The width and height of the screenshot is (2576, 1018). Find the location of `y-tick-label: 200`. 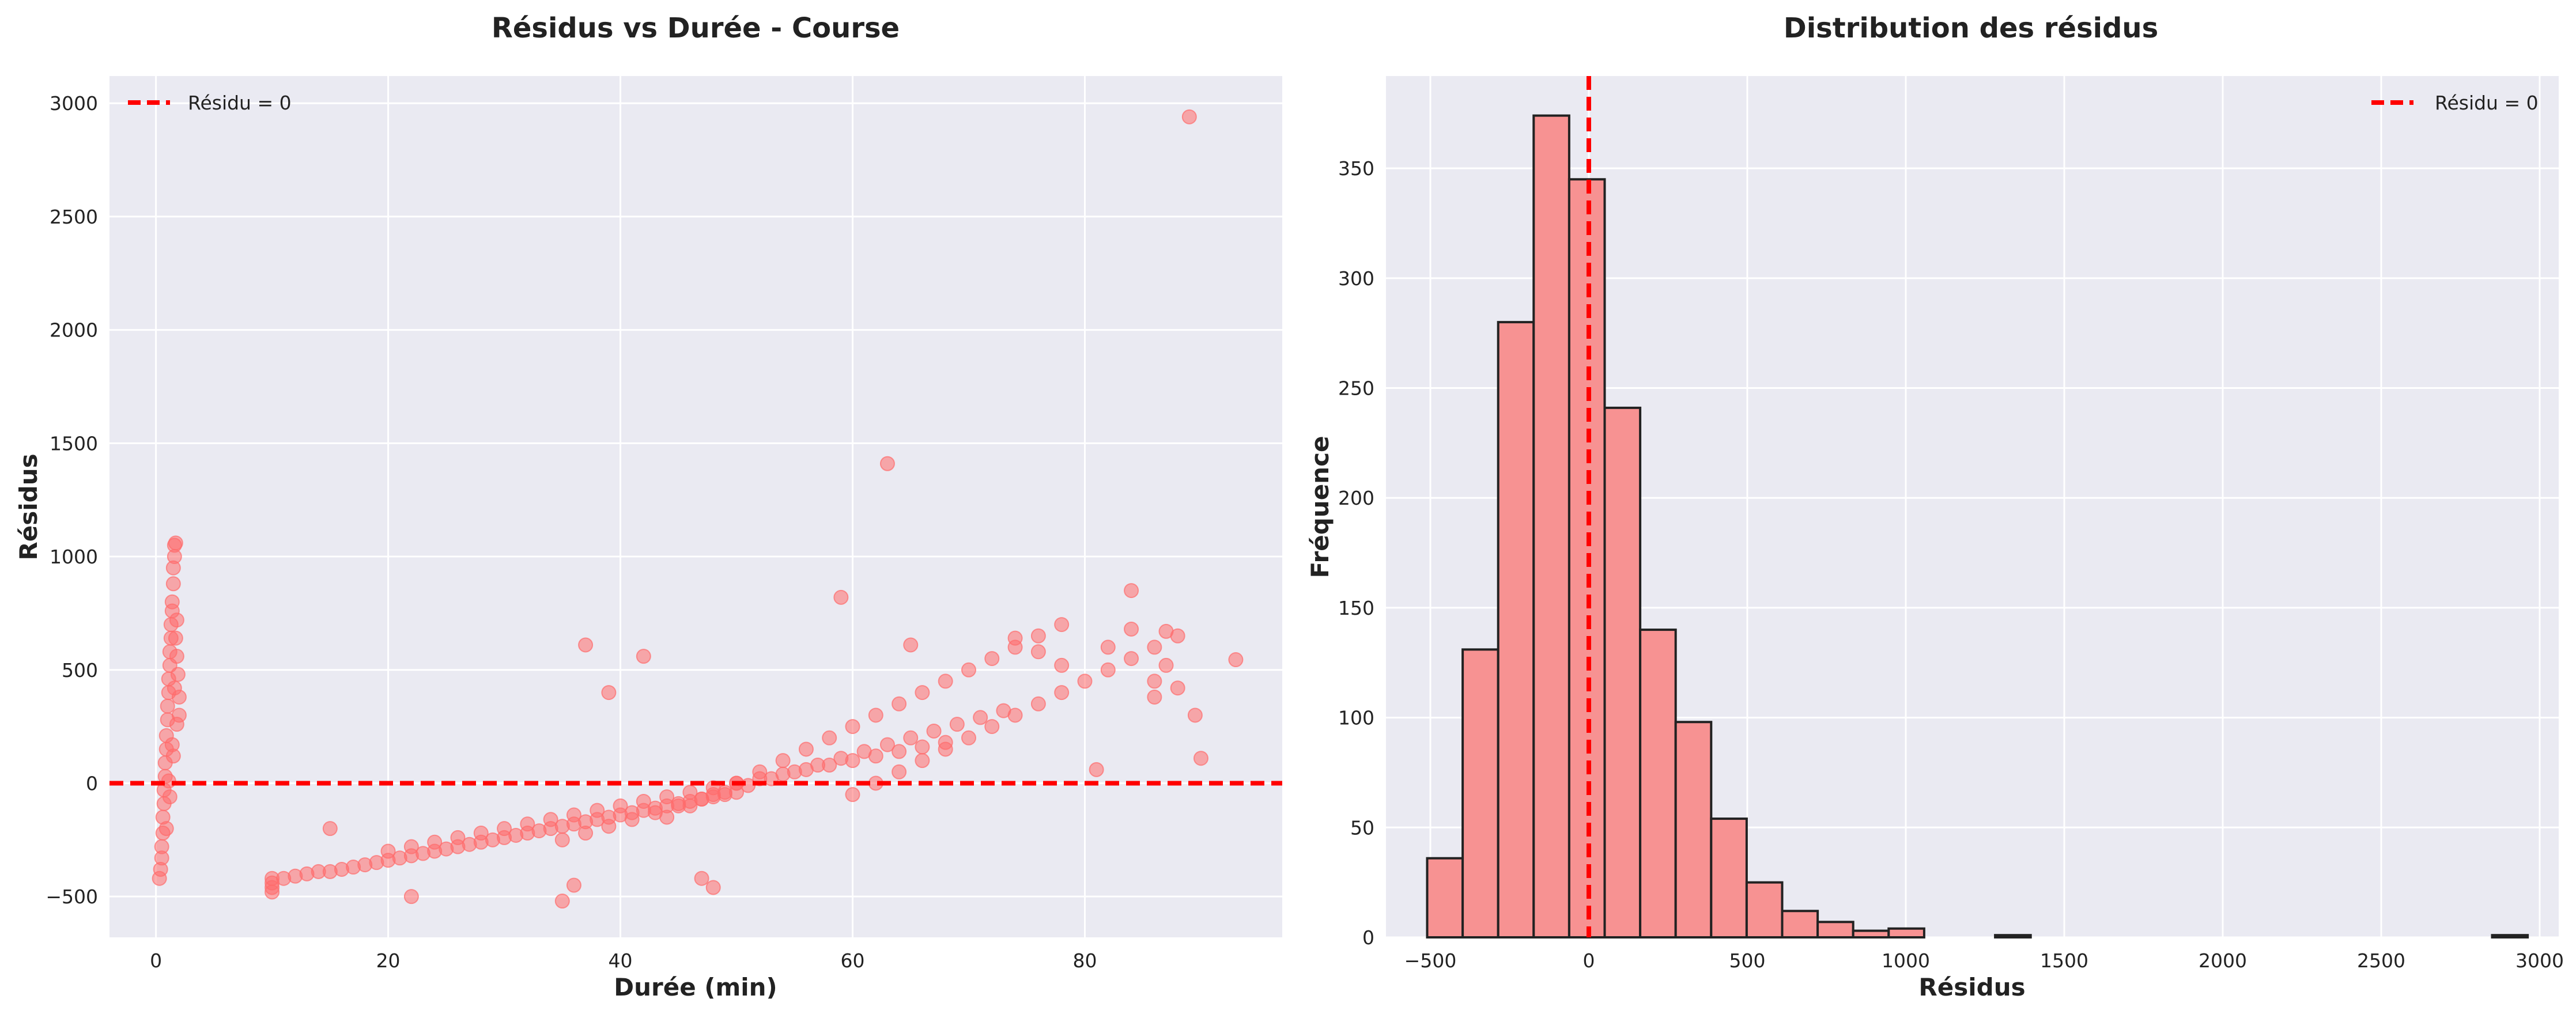

y-tick-label: 200 is located at coordinates (1356, 498).